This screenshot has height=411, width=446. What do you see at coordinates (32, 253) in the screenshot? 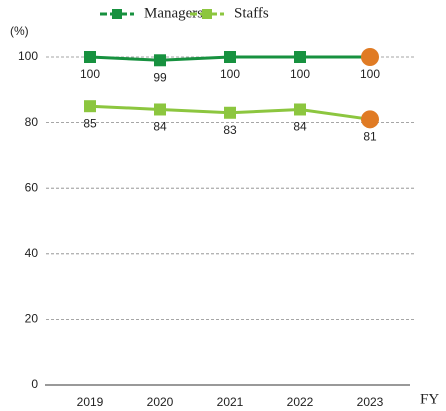
I see `y-tick-label: 40` at bounding box center [32, 253].